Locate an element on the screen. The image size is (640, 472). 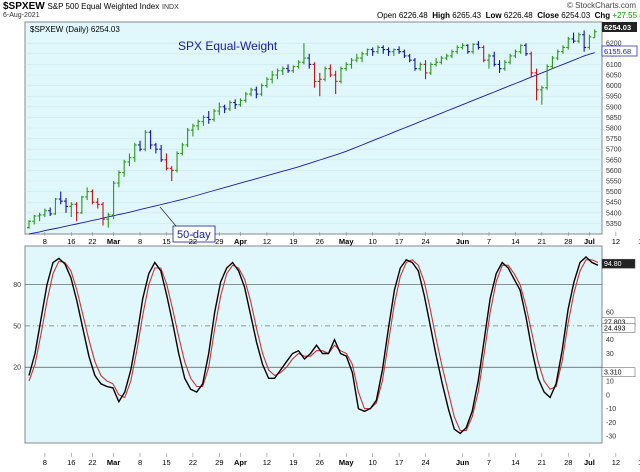
price-y-tick-label: 5450 is located at coordinates (614, 203).